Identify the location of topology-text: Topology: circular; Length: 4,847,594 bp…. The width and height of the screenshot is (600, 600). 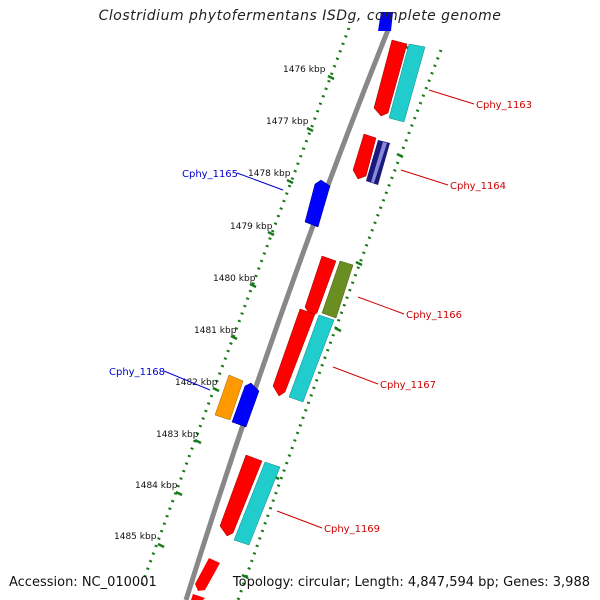
(411, 582).